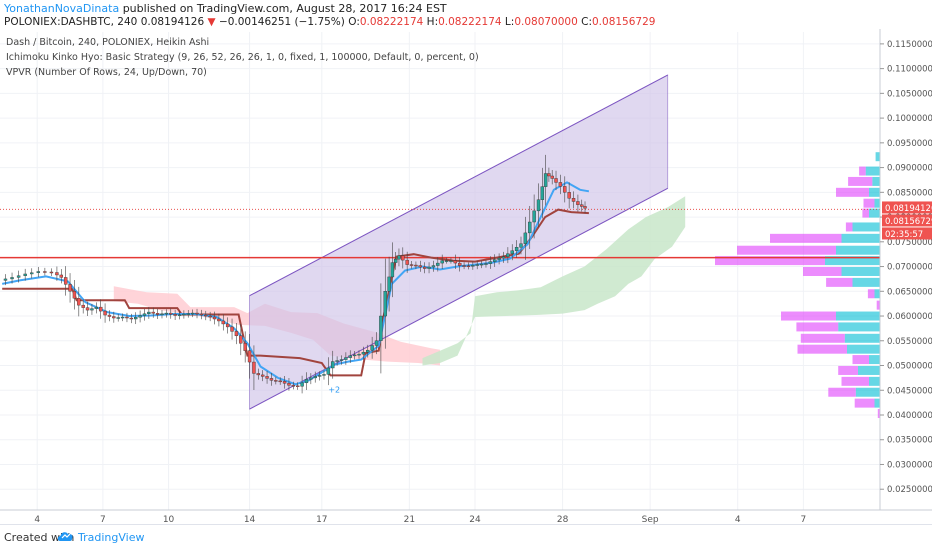 The width and height of the screenshot is (932, 551). What do you see at coordinates (62, 8) in the screenshot?
I see `author-link: YonathanNovaDinata` at bounding box center [62, 8].